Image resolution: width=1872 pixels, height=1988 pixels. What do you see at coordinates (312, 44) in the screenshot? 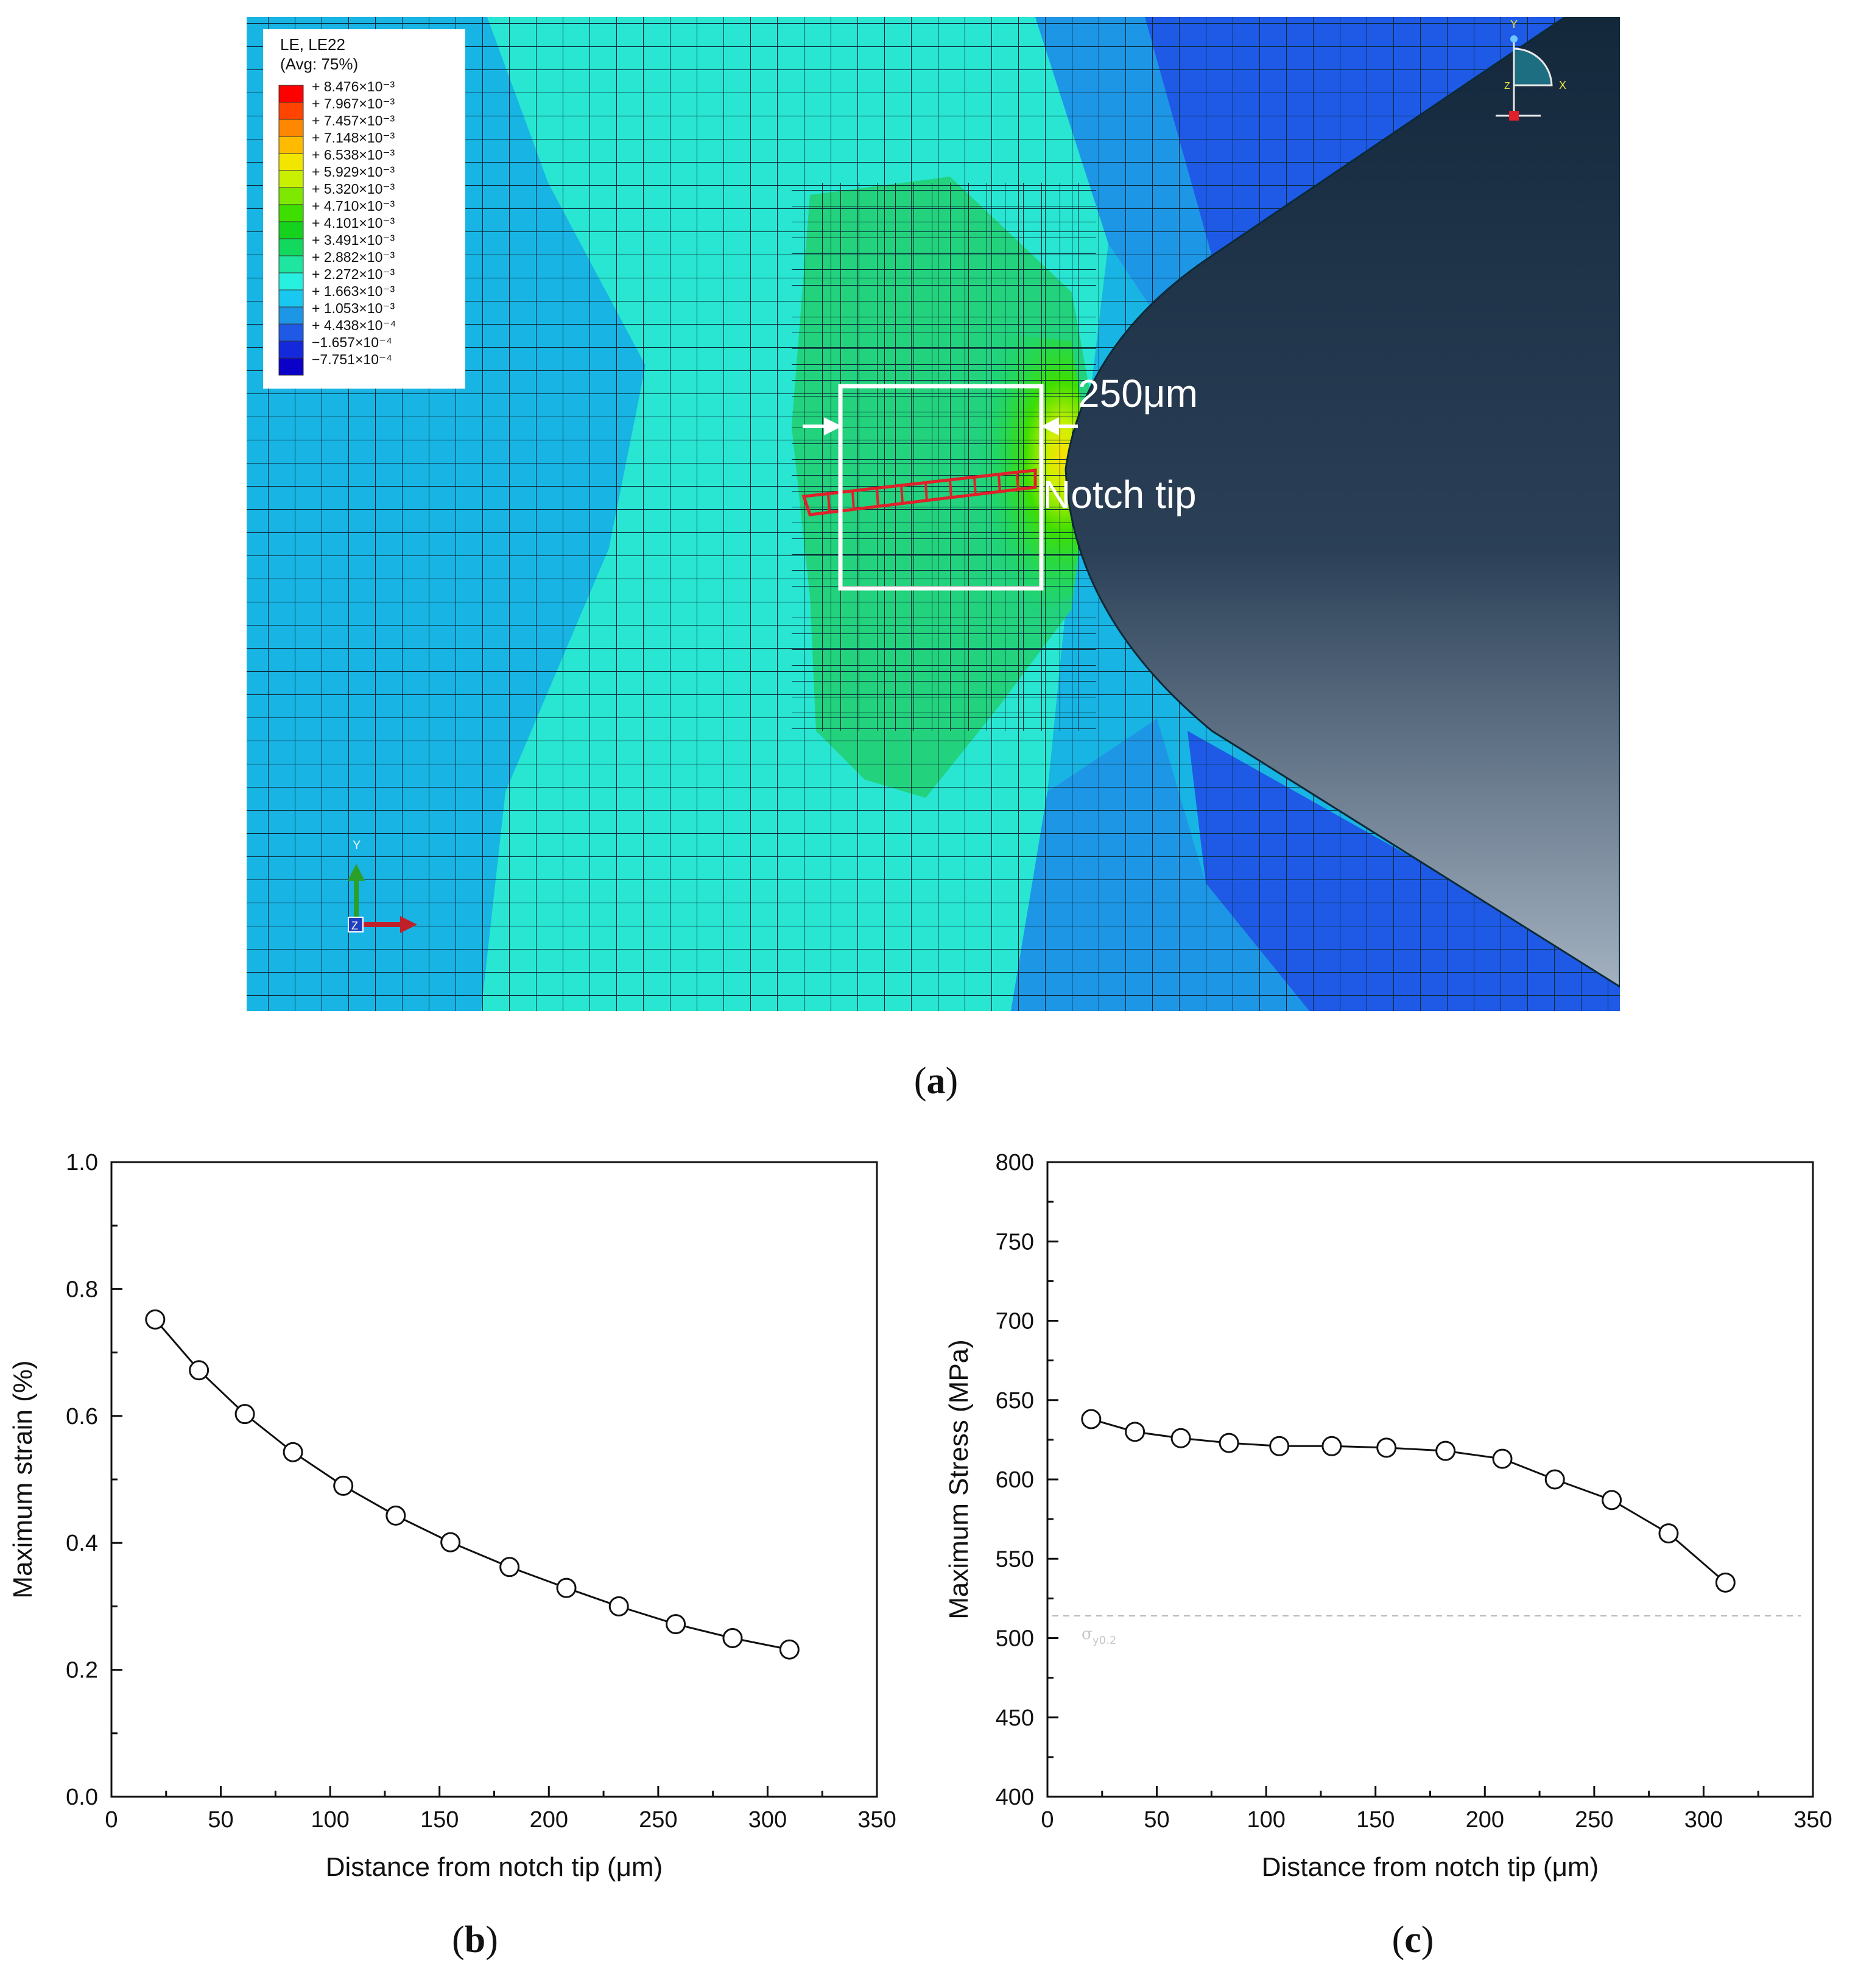
I see `legend-title-line1: LE, LE22` at bounding box center [312, 44].